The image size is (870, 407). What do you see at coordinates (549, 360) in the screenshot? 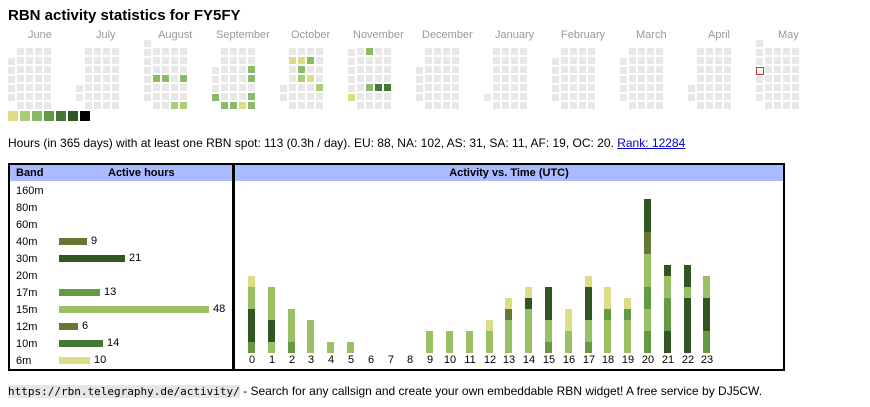
I see `hour-tick-label: 15` at bounding box center [549, 360].